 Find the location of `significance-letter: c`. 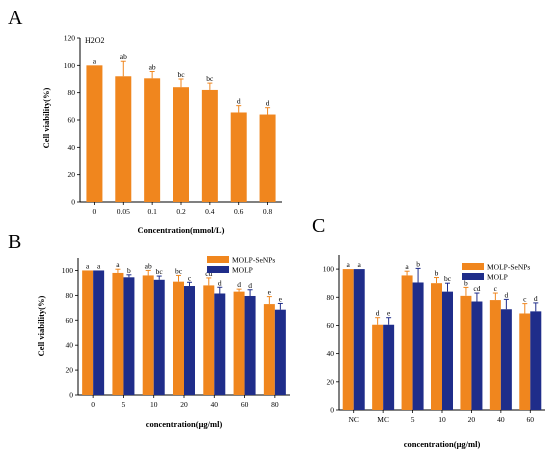

significance-letter: c is located at coordinates (496, 288).